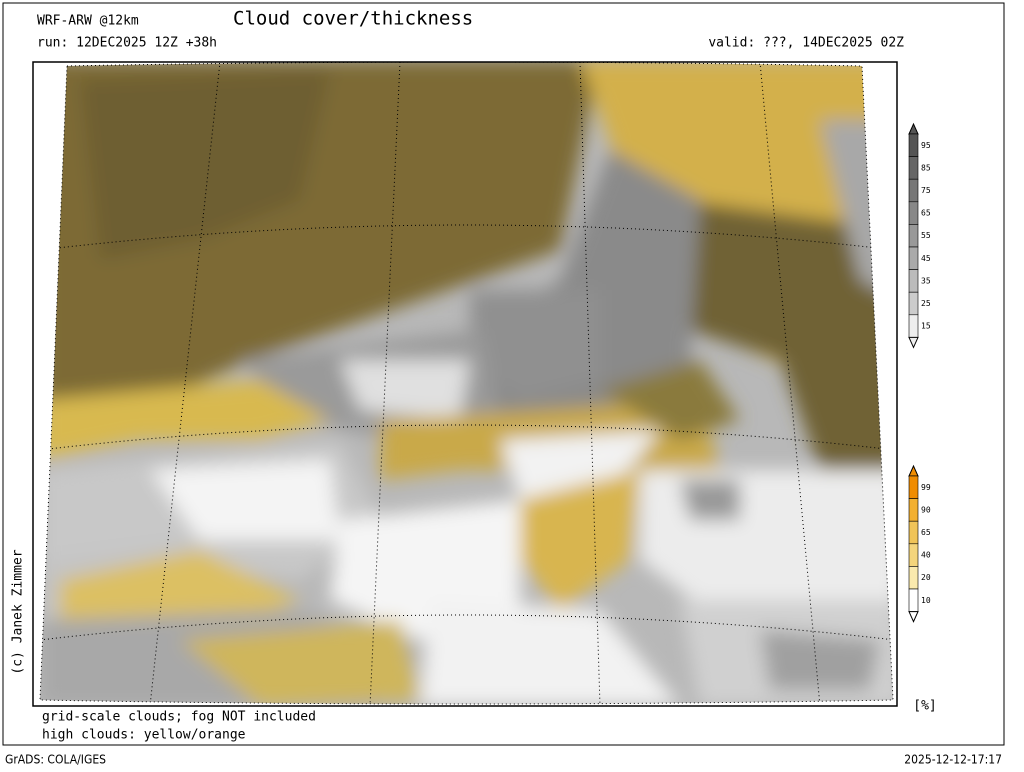  Describe the element at coordinates (926, 280) in the screenshot. I see `colorbar-label: 35` at that location.